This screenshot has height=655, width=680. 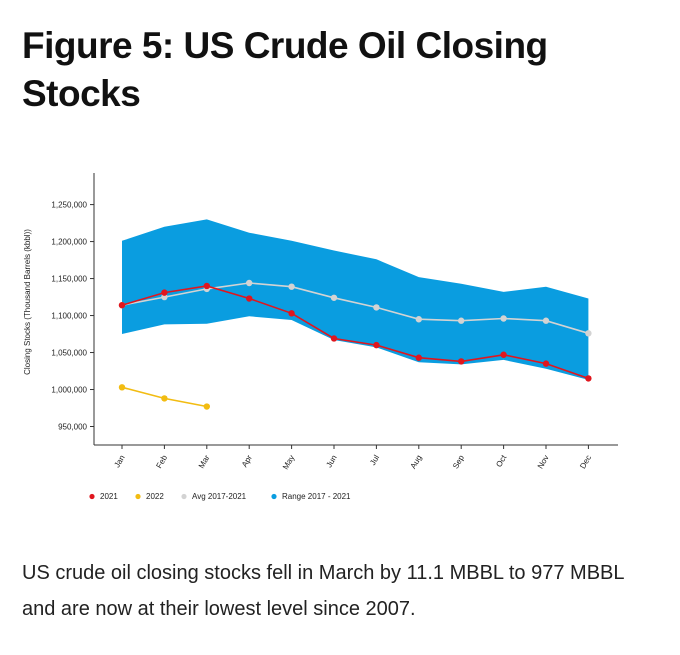 I want to click on x-tick-label: Apr, so click(x=247, y=461).